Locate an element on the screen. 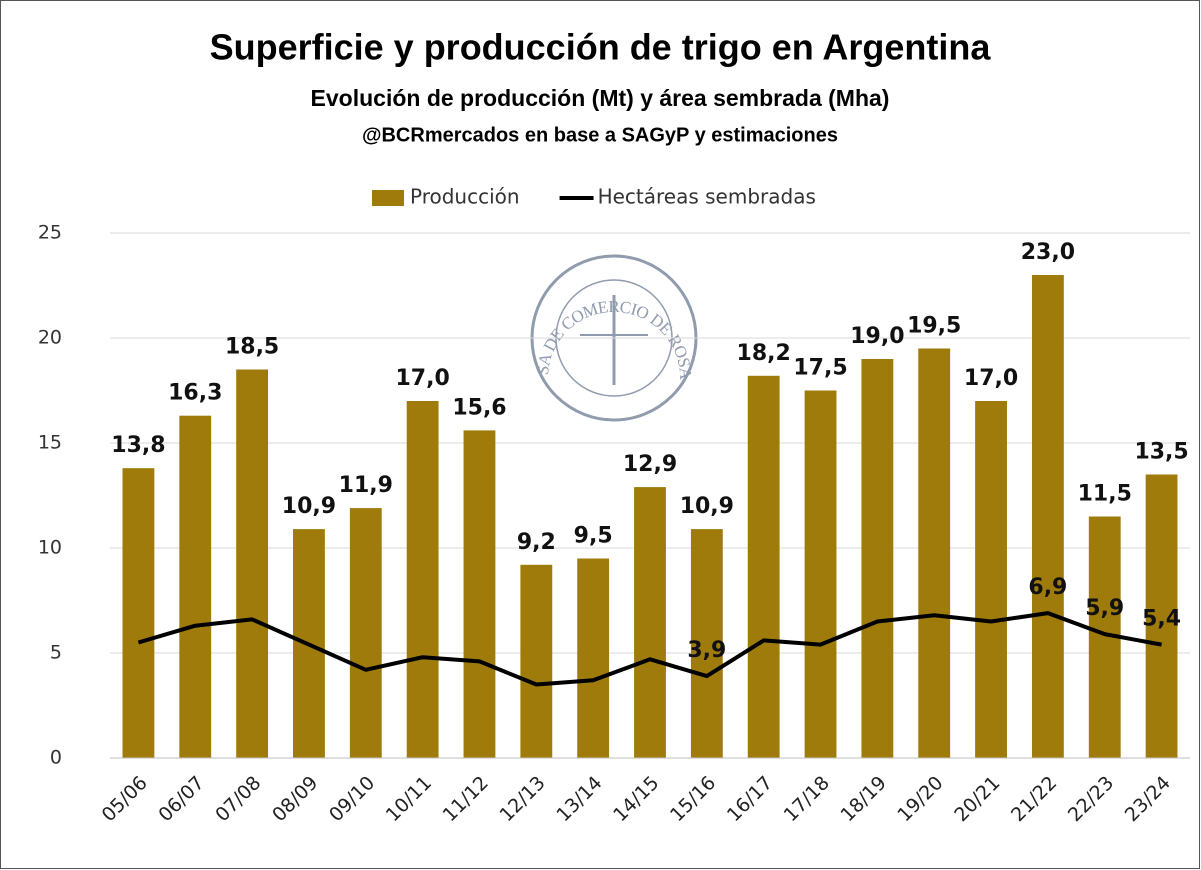 This screenshot has width=1201, height=870. y-tick-label: 20 is located at coordinates (50, 338).